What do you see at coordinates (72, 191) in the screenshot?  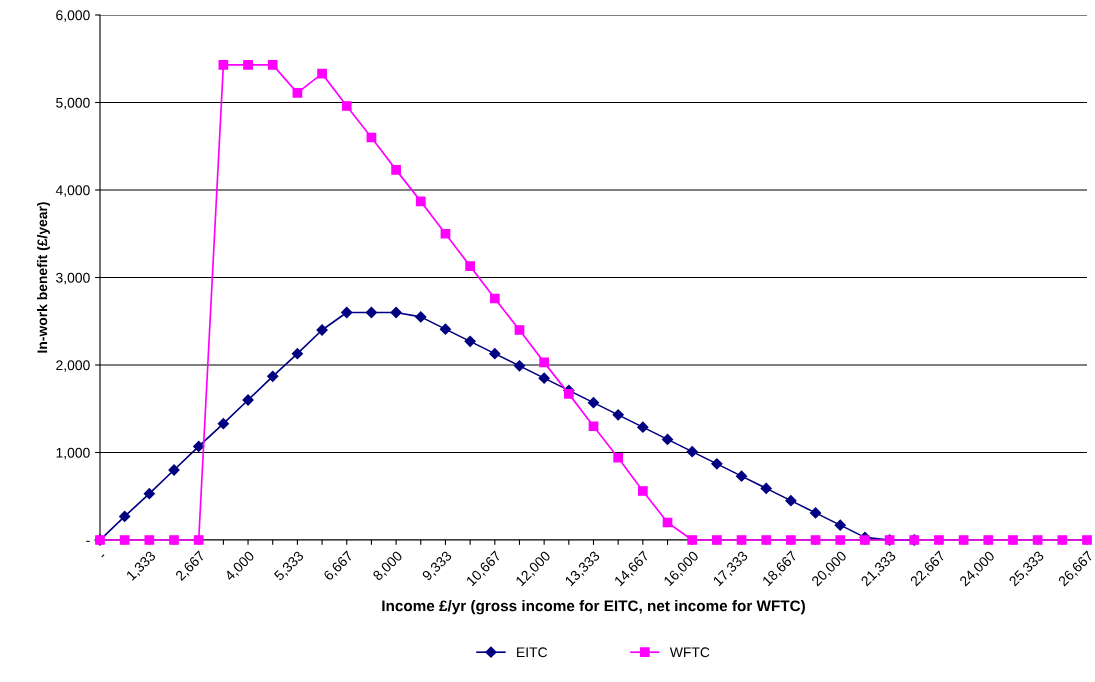 I see `y-tick-label: 4,000` at bounding box center [72, 191].